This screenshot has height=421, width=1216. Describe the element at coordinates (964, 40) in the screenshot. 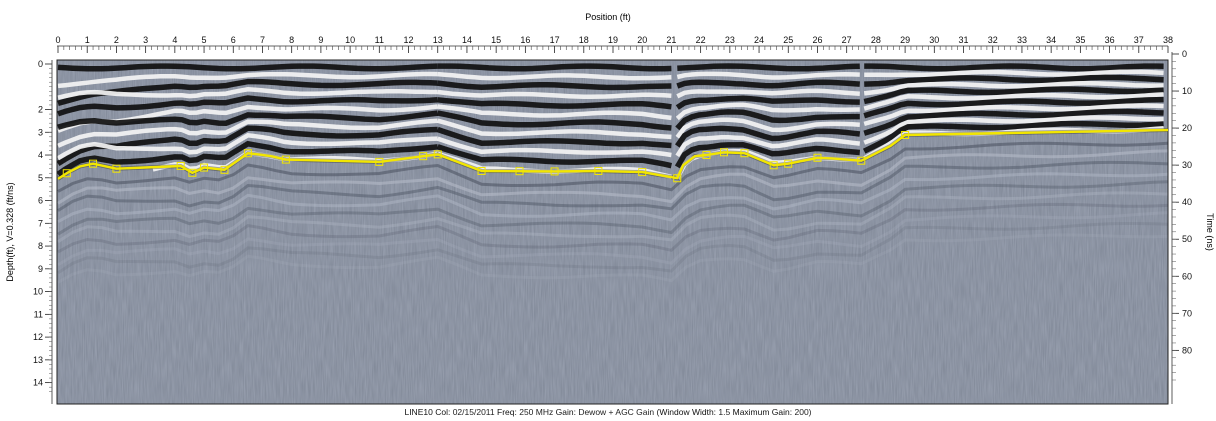

I see `x-tick-label: 31` at that location.